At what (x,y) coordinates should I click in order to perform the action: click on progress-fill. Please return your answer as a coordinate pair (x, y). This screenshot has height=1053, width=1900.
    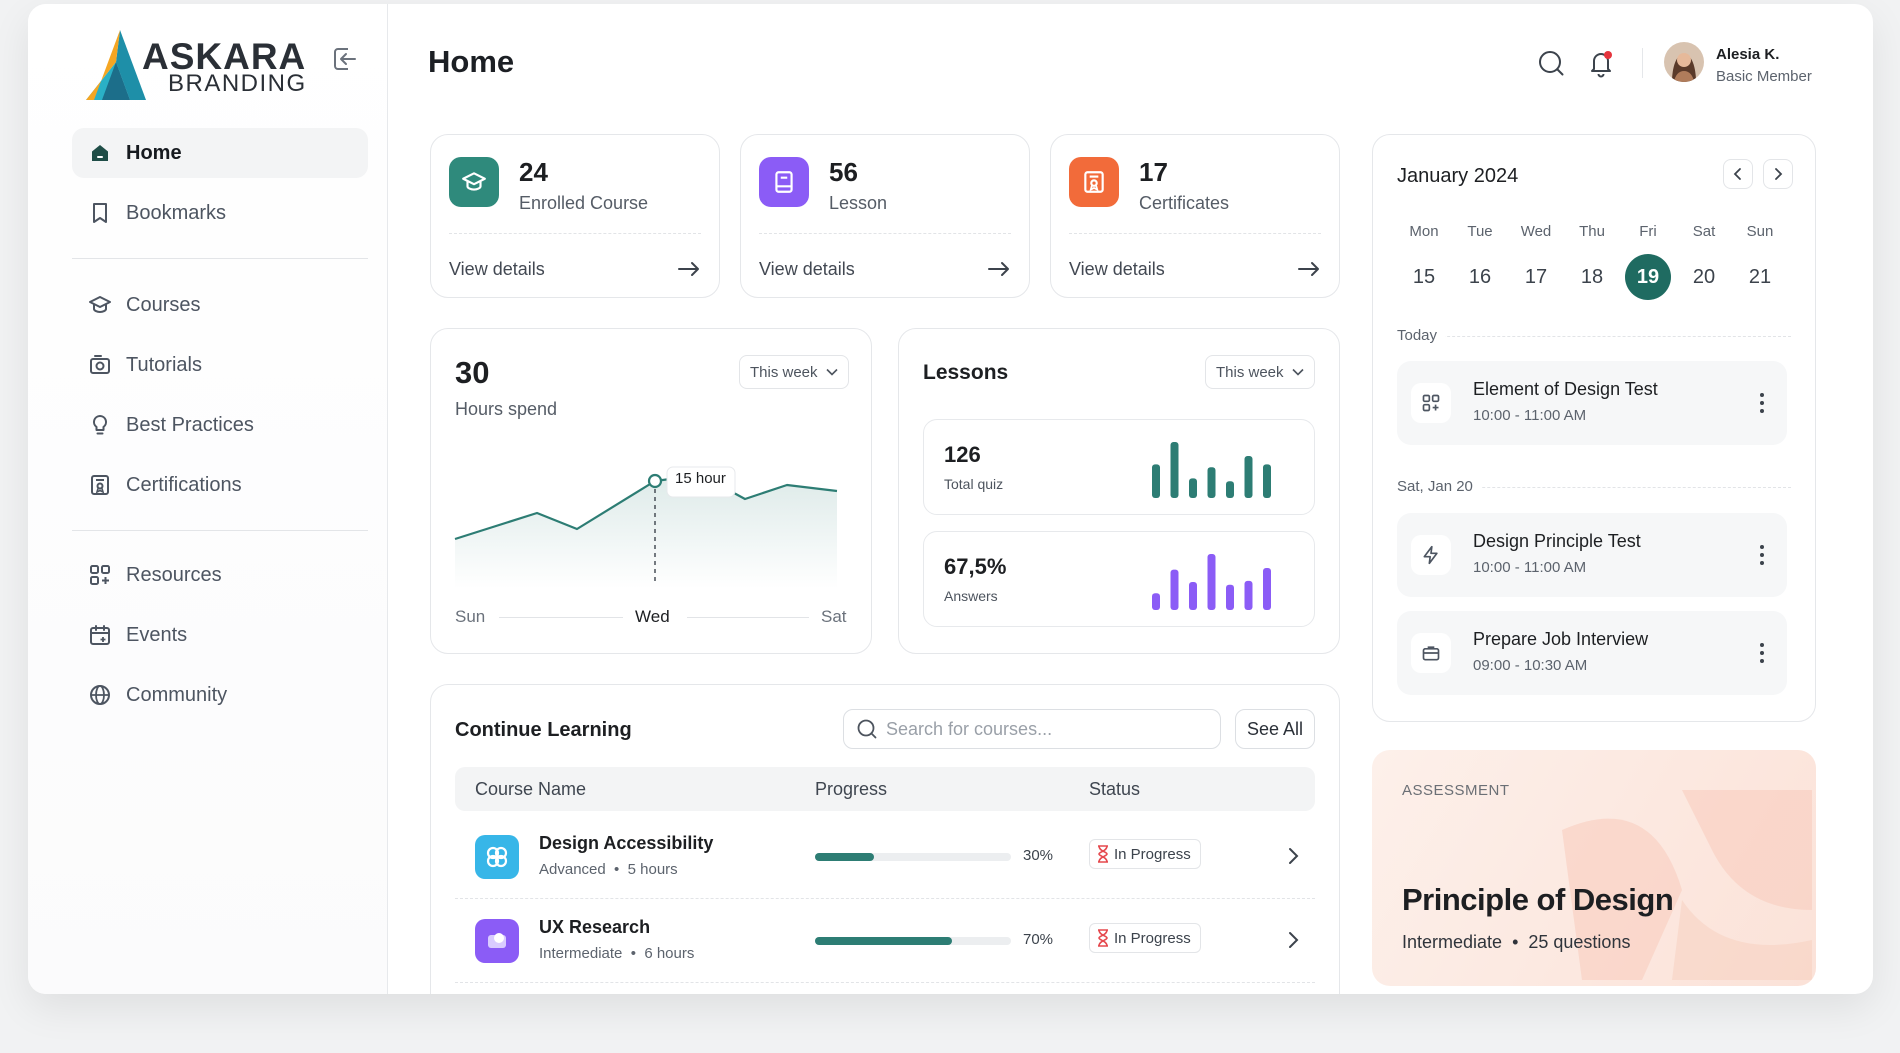
    Looking at the image, I should click on (884, 941).